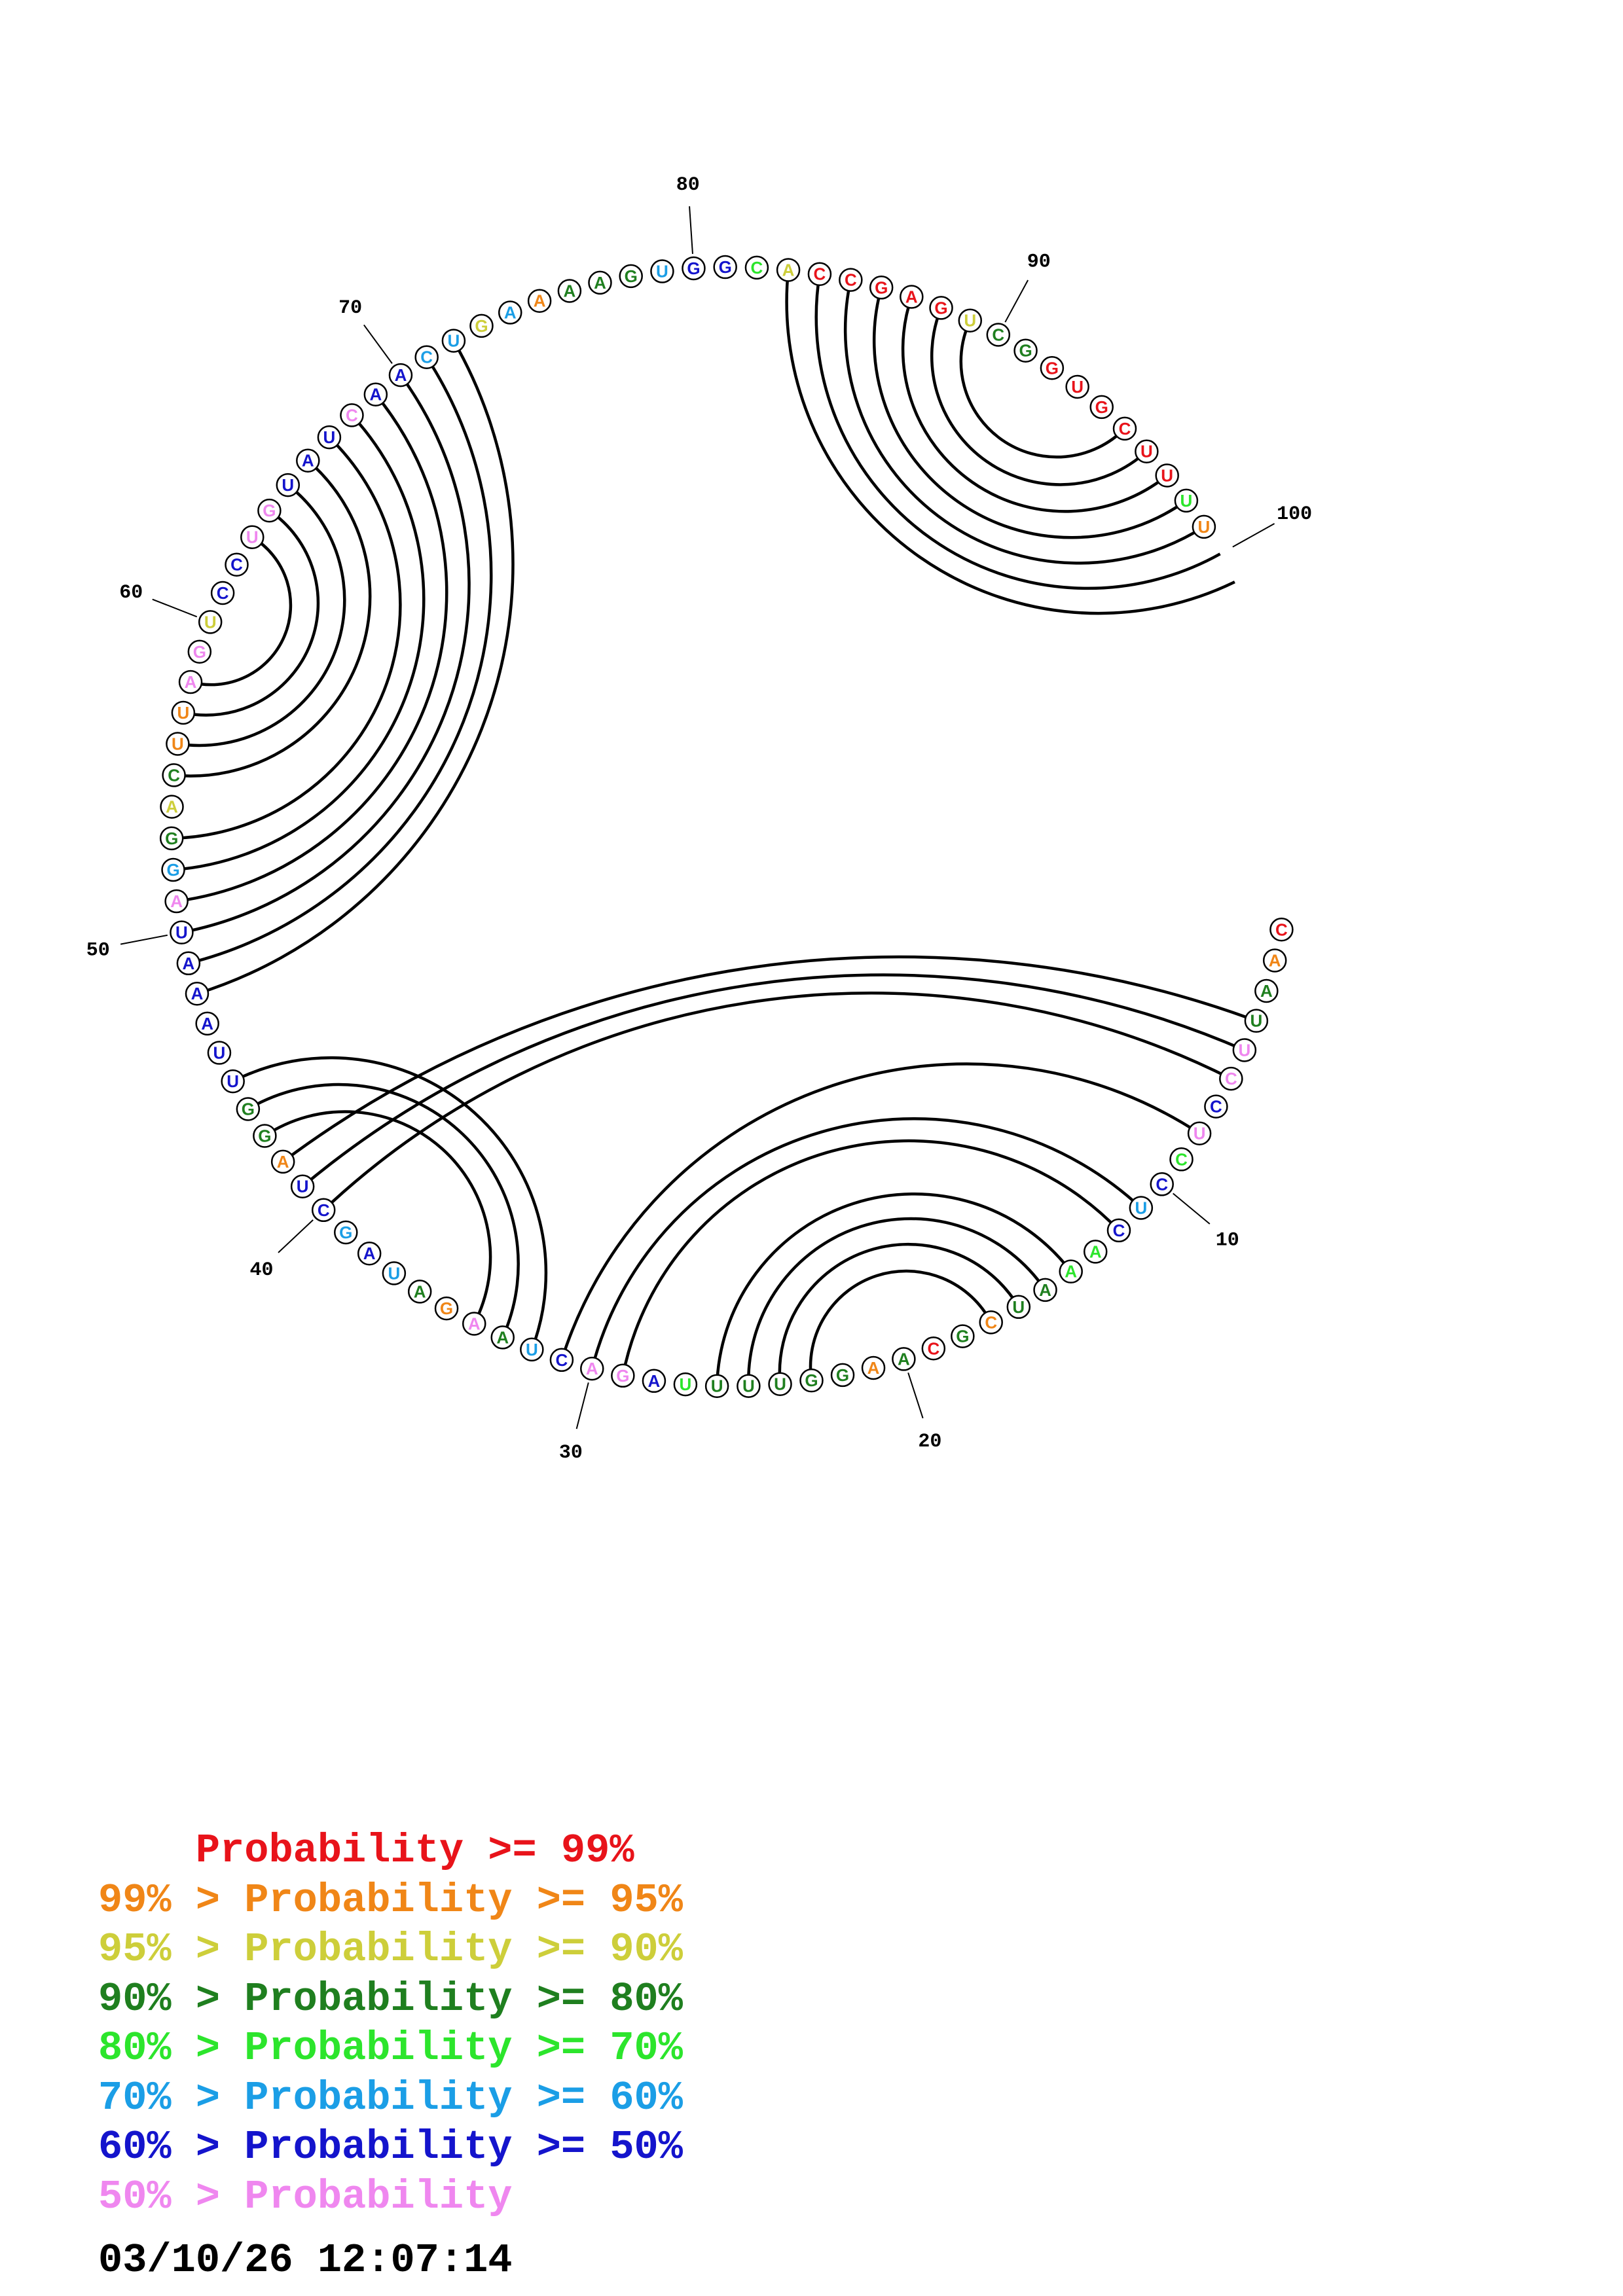 Image resolution: width=1623 pixels, height=2296 pixels. I want to click on nucleotide-94: G, so click(1101, 407).